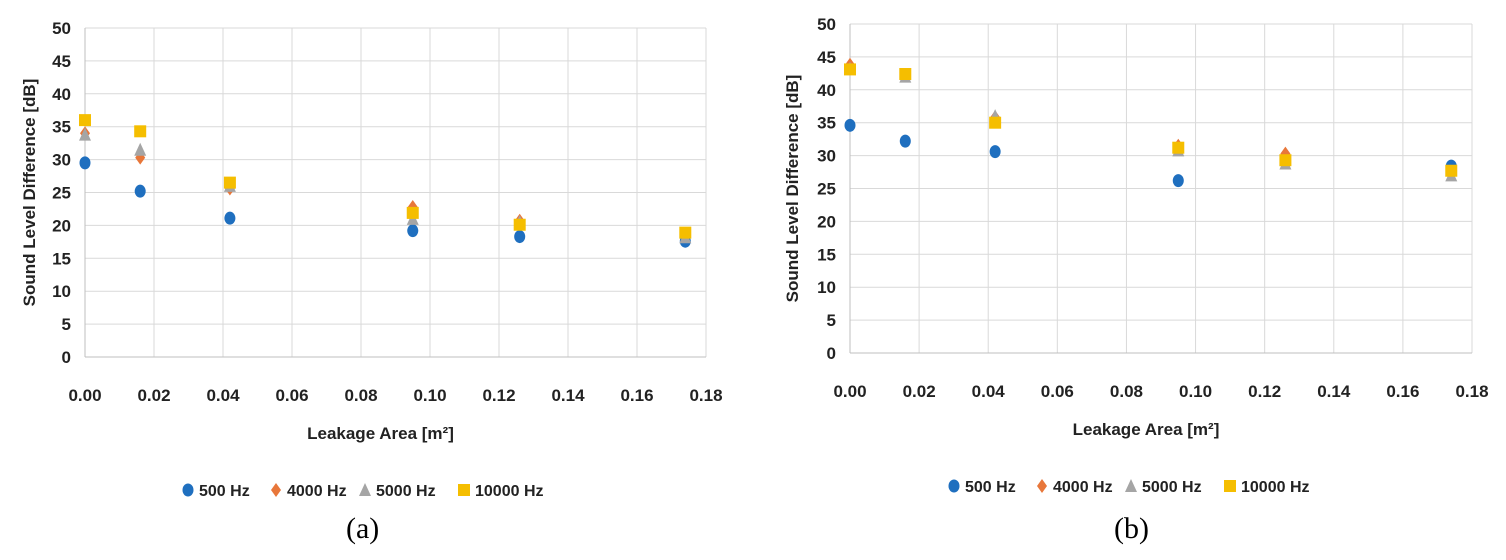  Describe the element at coordinates (1131, 528) in the screenshot. I see `panel-caption-b: (b)` at that location.